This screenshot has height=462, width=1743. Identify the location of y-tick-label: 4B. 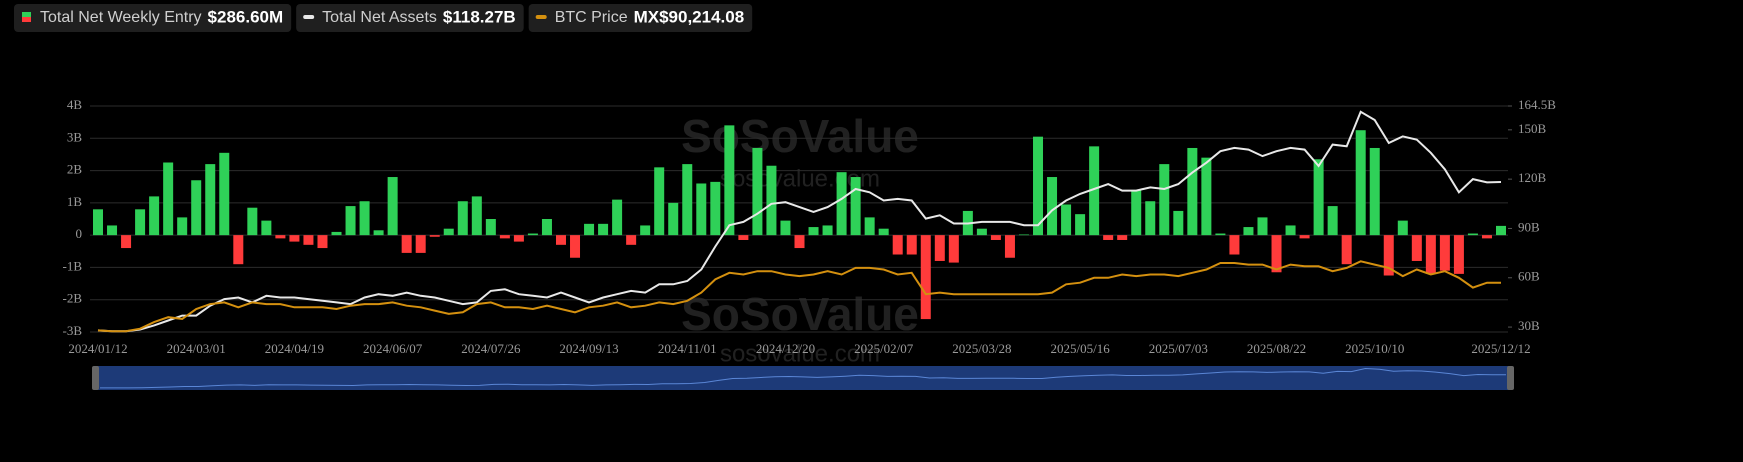
(75, 104).